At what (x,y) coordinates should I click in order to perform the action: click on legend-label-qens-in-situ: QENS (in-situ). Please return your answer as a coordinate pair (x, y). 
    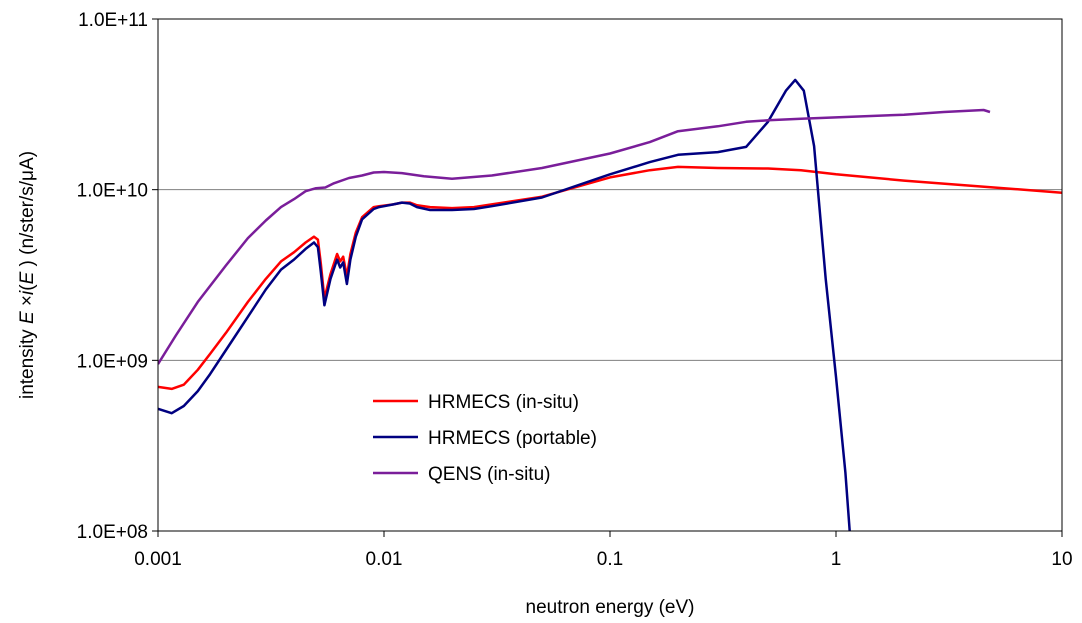
    Looking at the image, I should click on (489, 474).